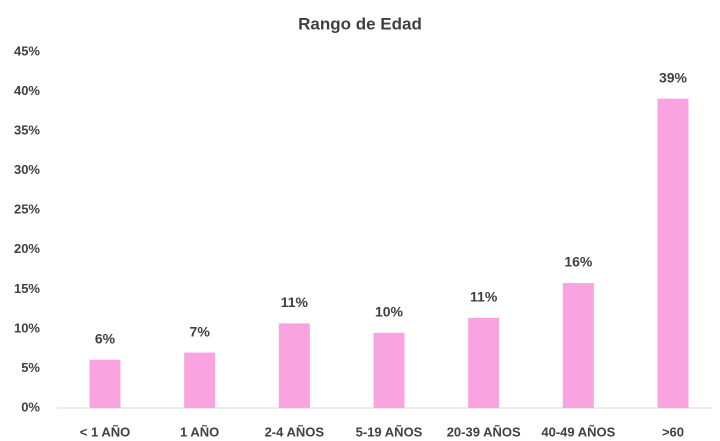 This screenshot has width=720, height=441. I want to click on x-tick-label: 2-4 AÑOS, so click(295, 431).